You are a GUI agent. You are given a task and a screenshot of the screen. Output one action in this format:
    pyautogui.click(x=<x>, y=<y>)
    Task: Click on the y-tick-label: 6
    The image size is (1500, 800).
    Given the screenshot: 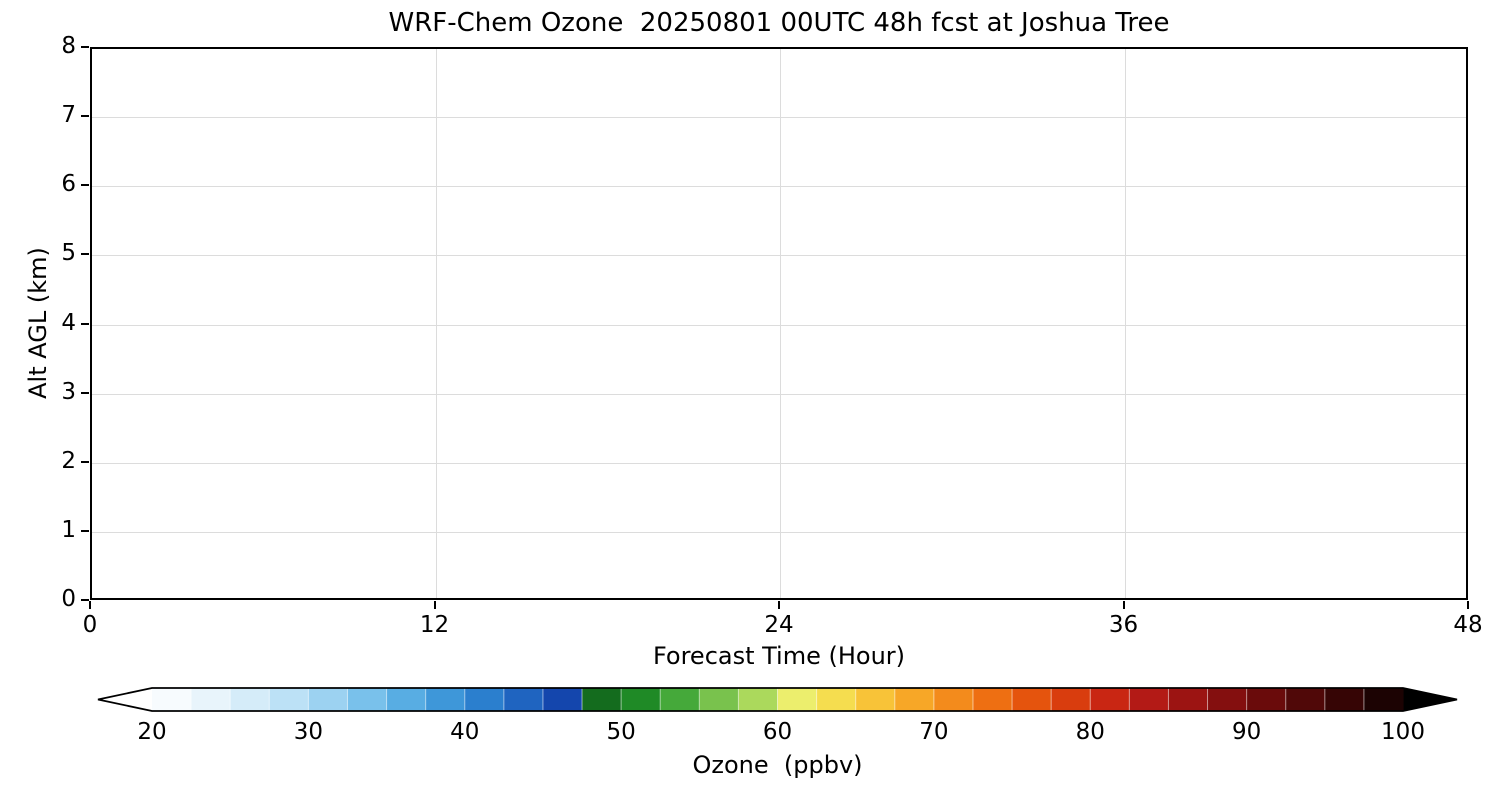 What is the action you would take?
    pyautogui.click(x=68, y=184)
    